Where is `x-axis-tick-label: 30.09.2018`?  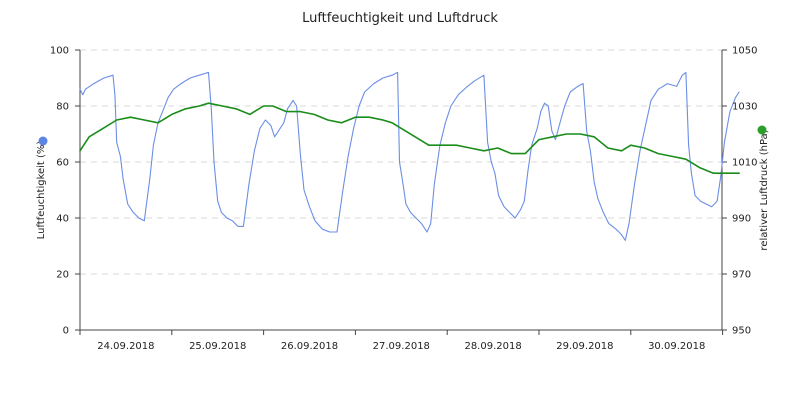 x-axis-tick-label: 30.09.2018 is located at coordinates (676, 346).